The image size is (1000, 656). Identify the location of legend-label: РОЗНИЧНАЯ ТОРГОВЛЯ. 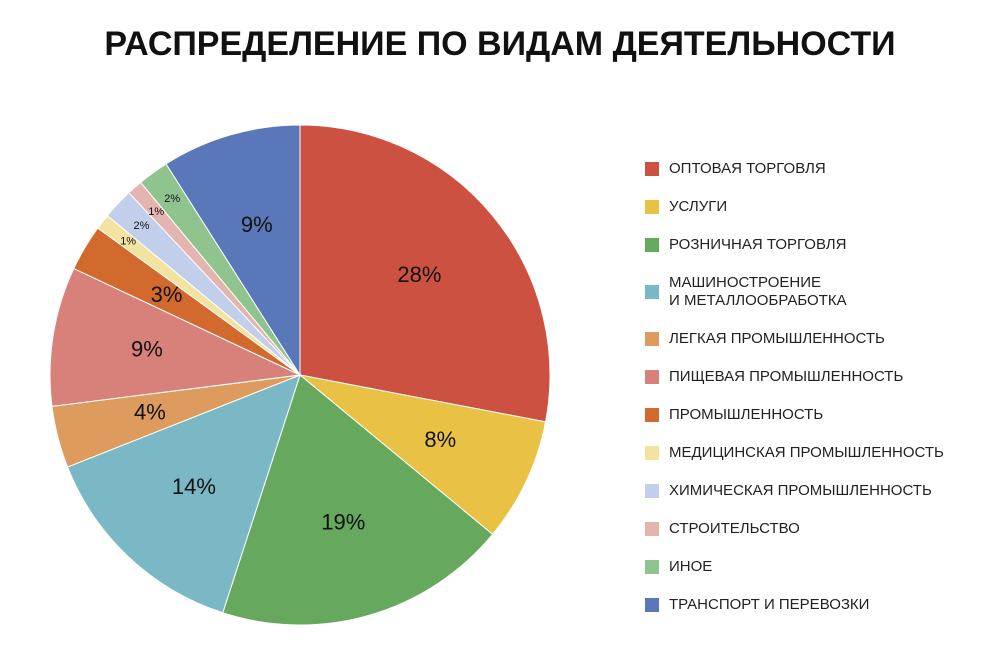
(758, 244).